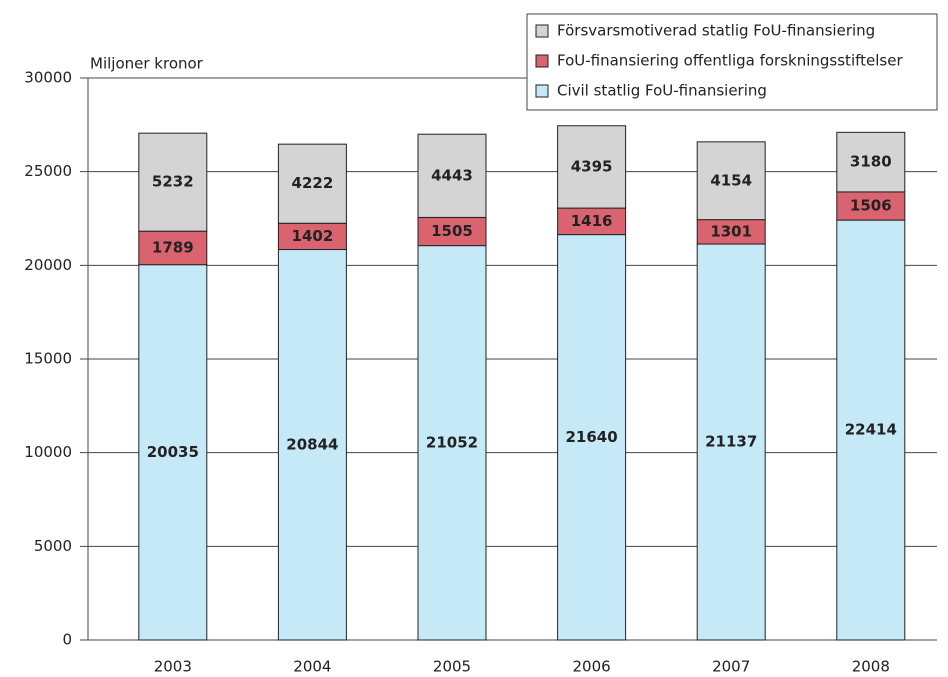 The image size is (948, 677). What do you see at coordinates (53, 546) in the screenshot?
I see `y-tick-label: 5000` at bounding box center [53, 546].